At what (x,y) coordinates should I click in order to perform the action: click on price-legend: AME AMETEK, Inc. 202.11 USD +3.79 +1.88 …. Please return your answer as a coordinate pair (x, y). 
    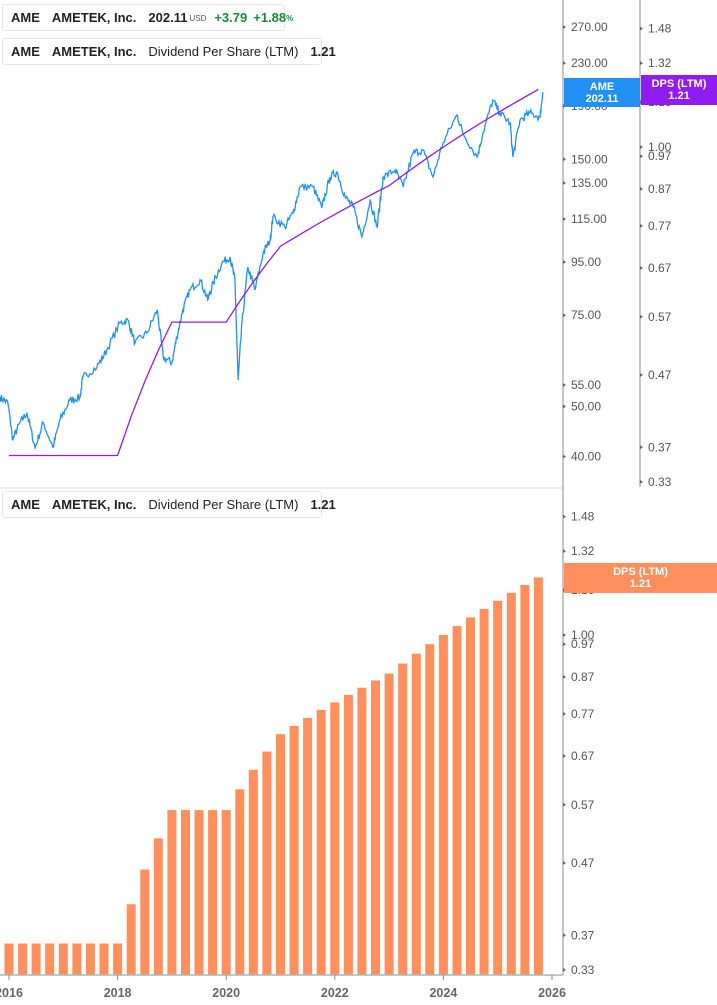
    Looking at the image, I should click on (147, 17).